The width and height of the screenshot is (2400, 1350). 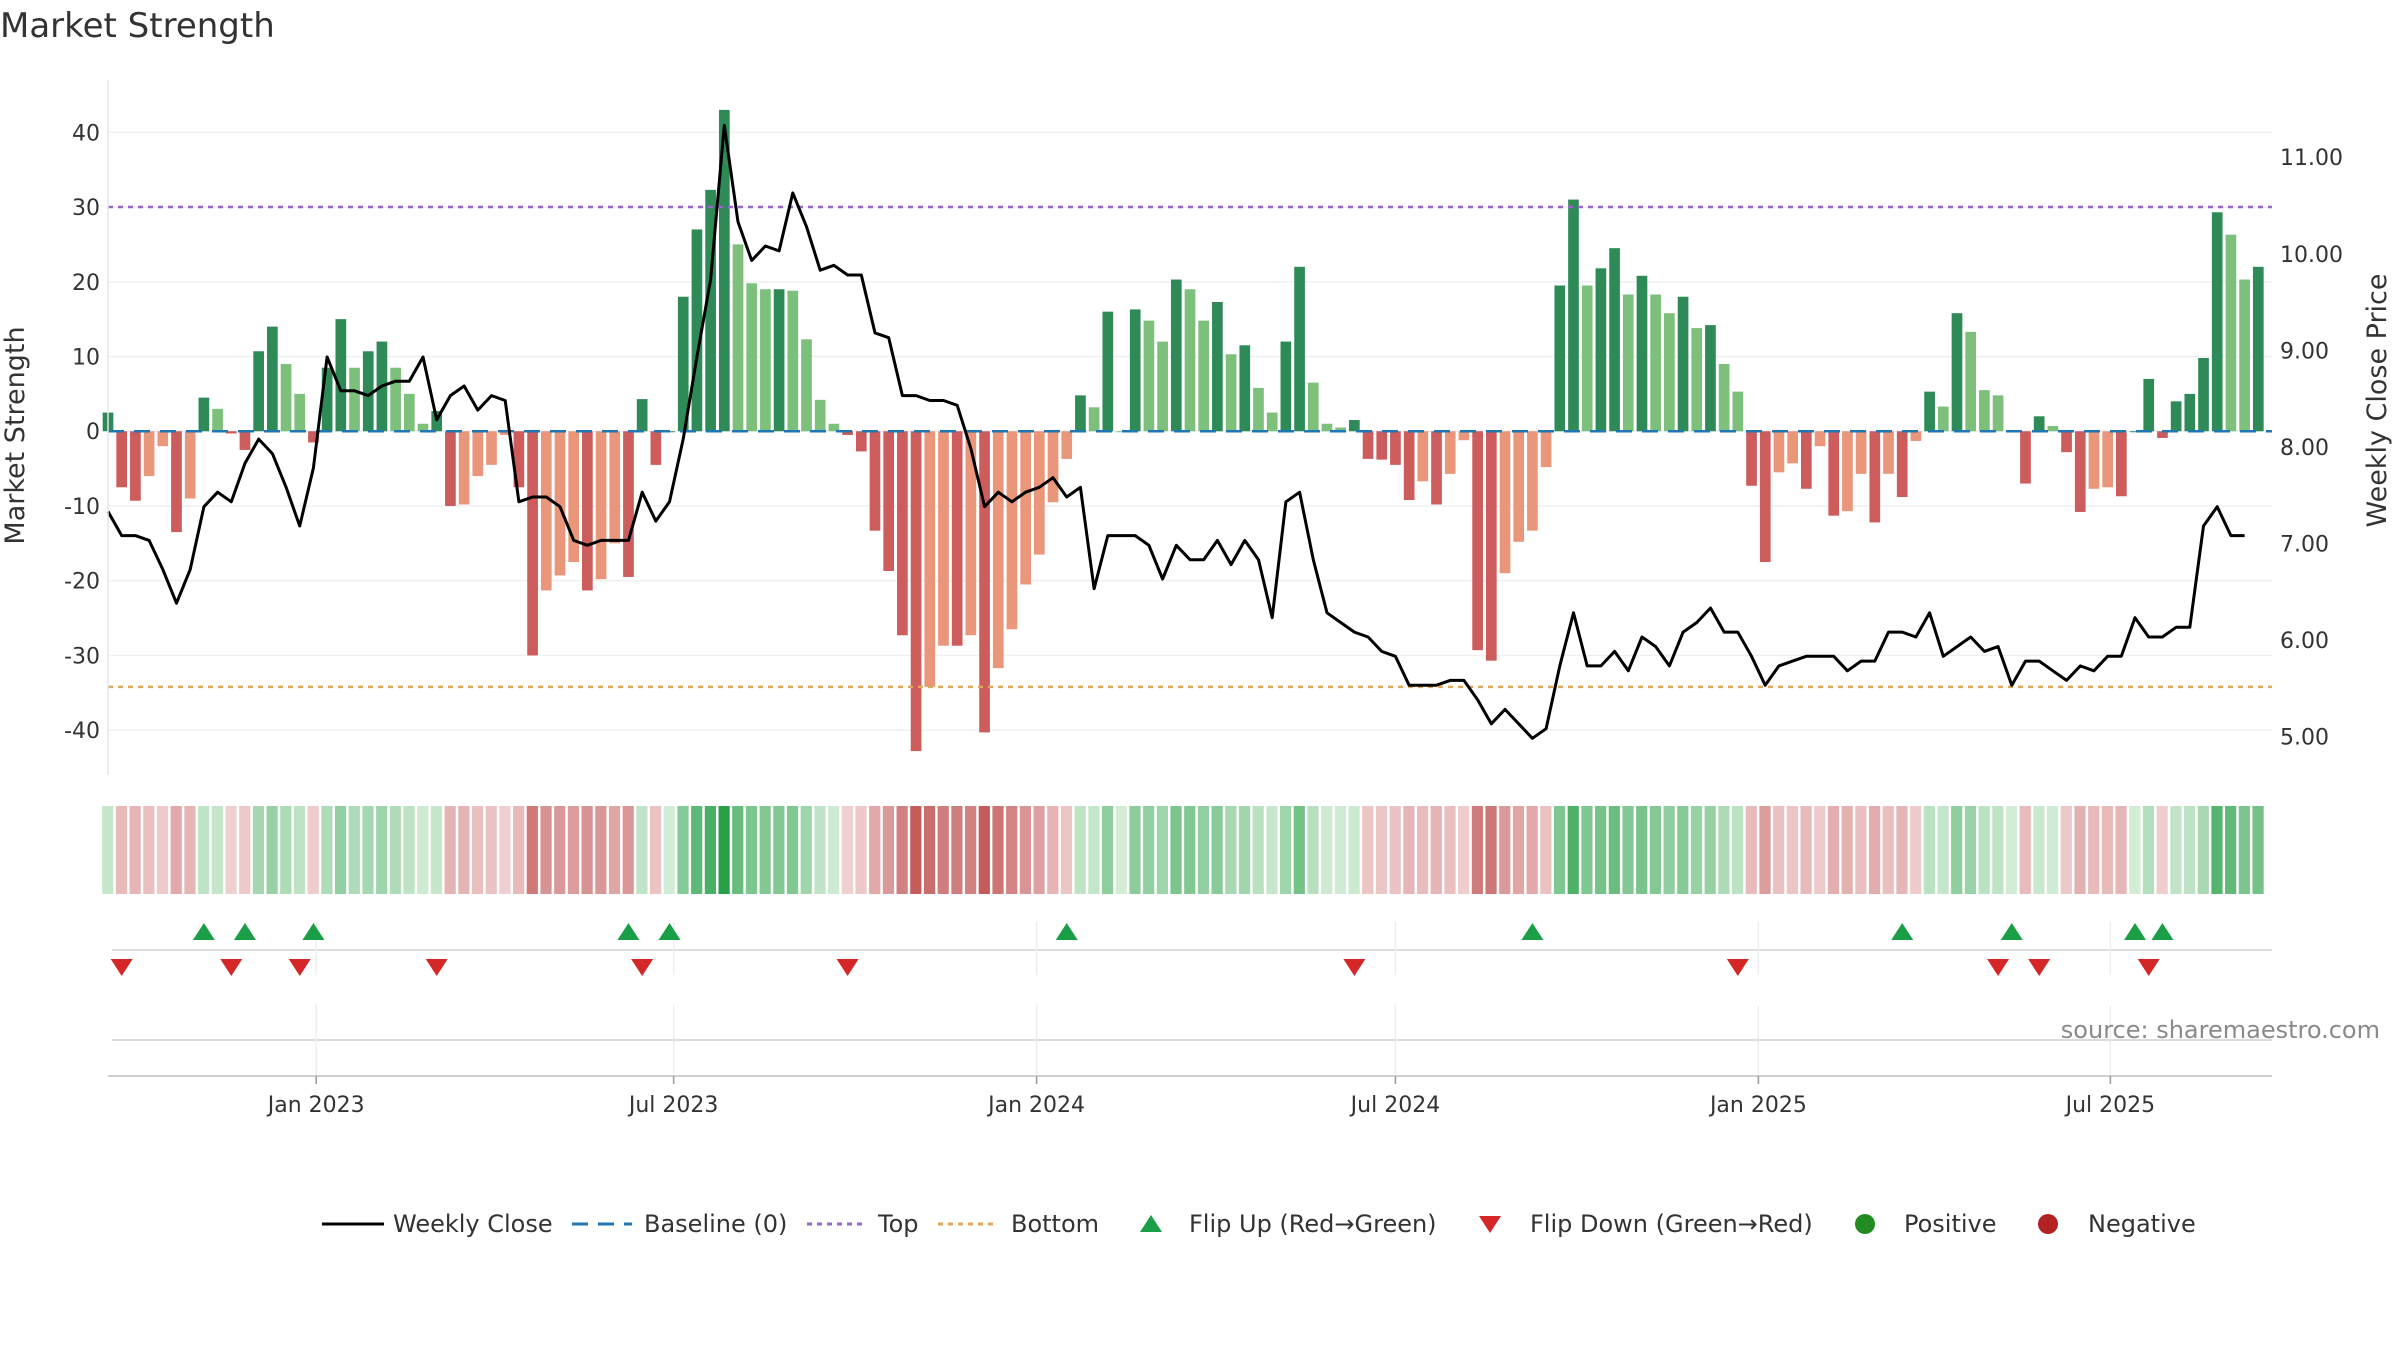 What do you see at coordinates (2011, 931) in the screenshot?
I see `flip-up-marker` at bounding box center [2011, 931].